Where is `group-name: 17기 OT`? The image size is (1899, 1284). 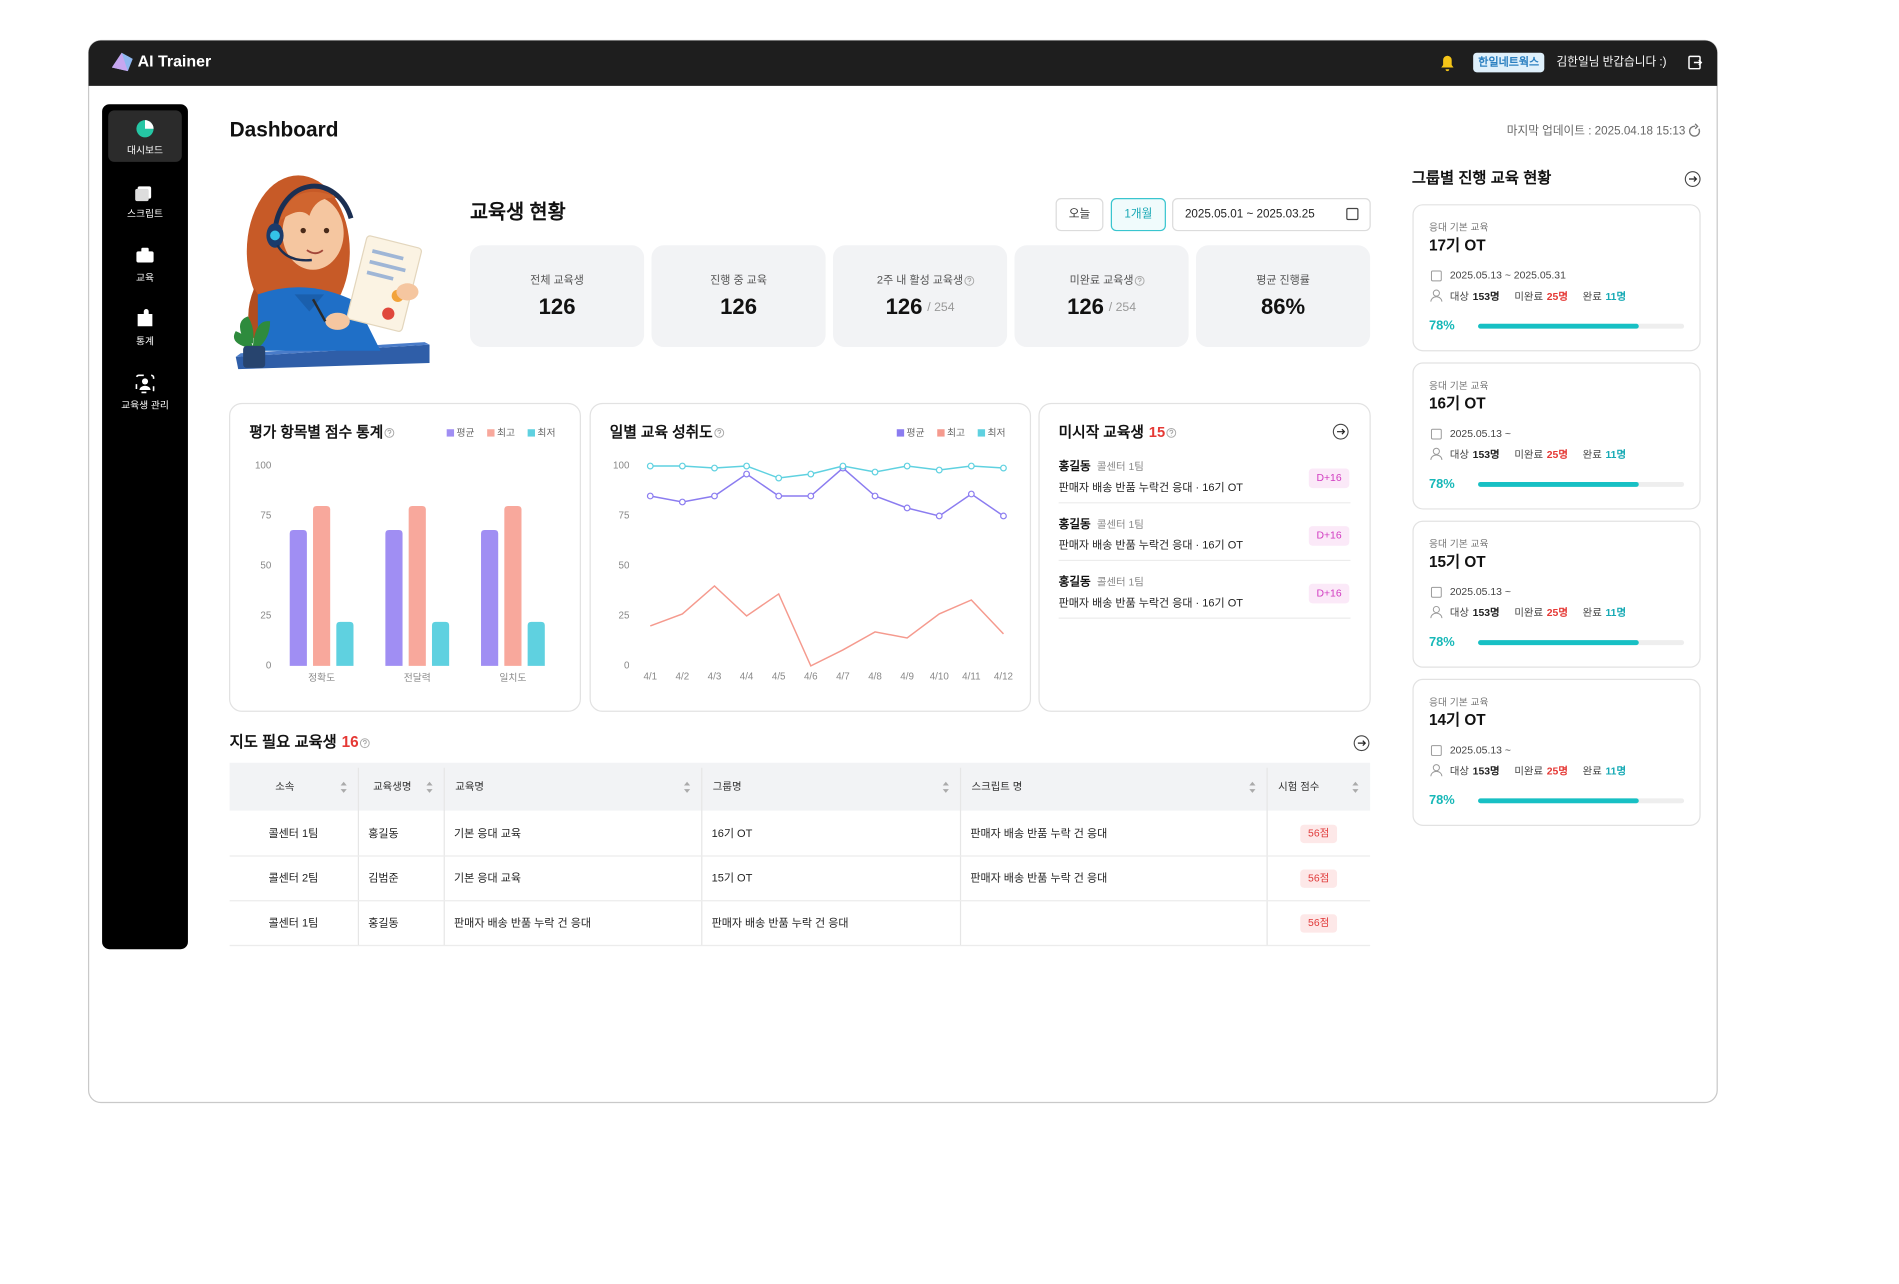 group-name: 17기 OT is located at coordinates (1457, 246).